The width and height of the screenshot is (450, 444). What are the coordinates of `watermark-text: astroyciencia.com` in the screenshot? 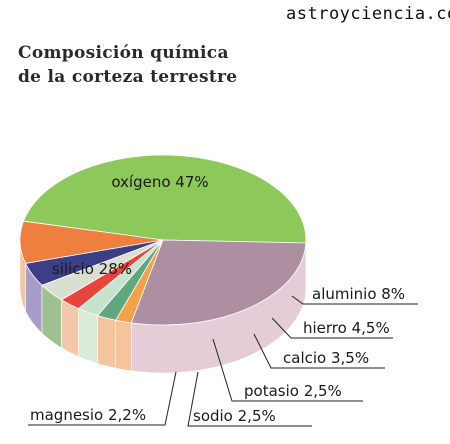 It's located at (368, 14).